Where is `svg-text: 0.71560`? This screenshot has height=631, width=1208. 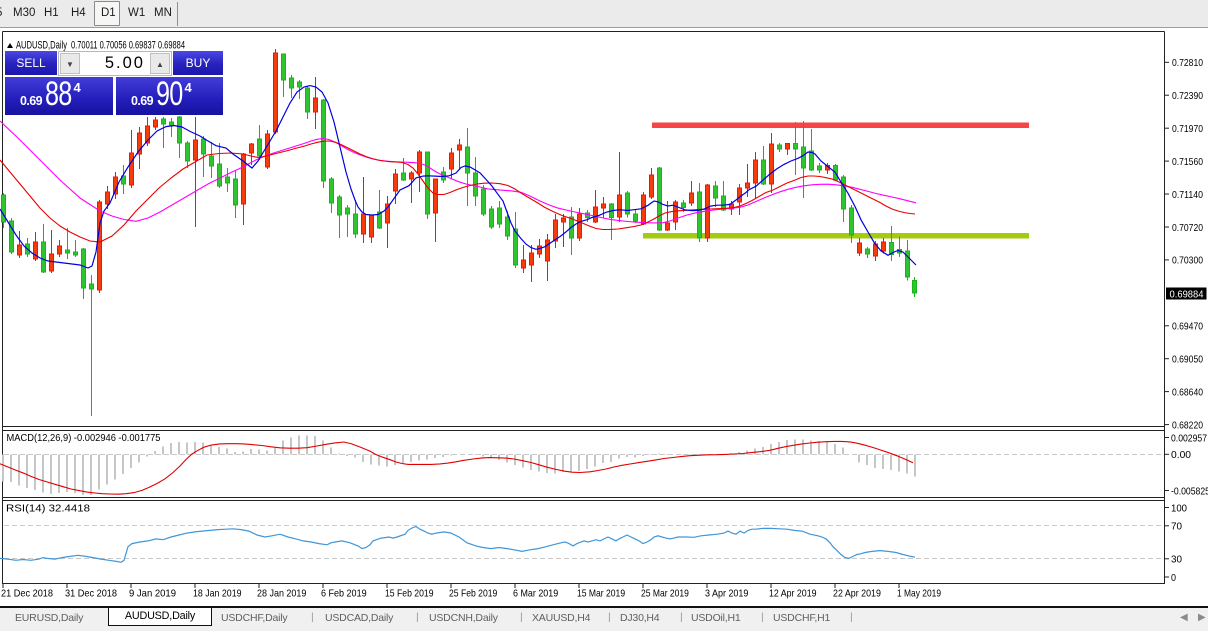 svg-text: 0.71560 is located at coordinates (1187, 162).